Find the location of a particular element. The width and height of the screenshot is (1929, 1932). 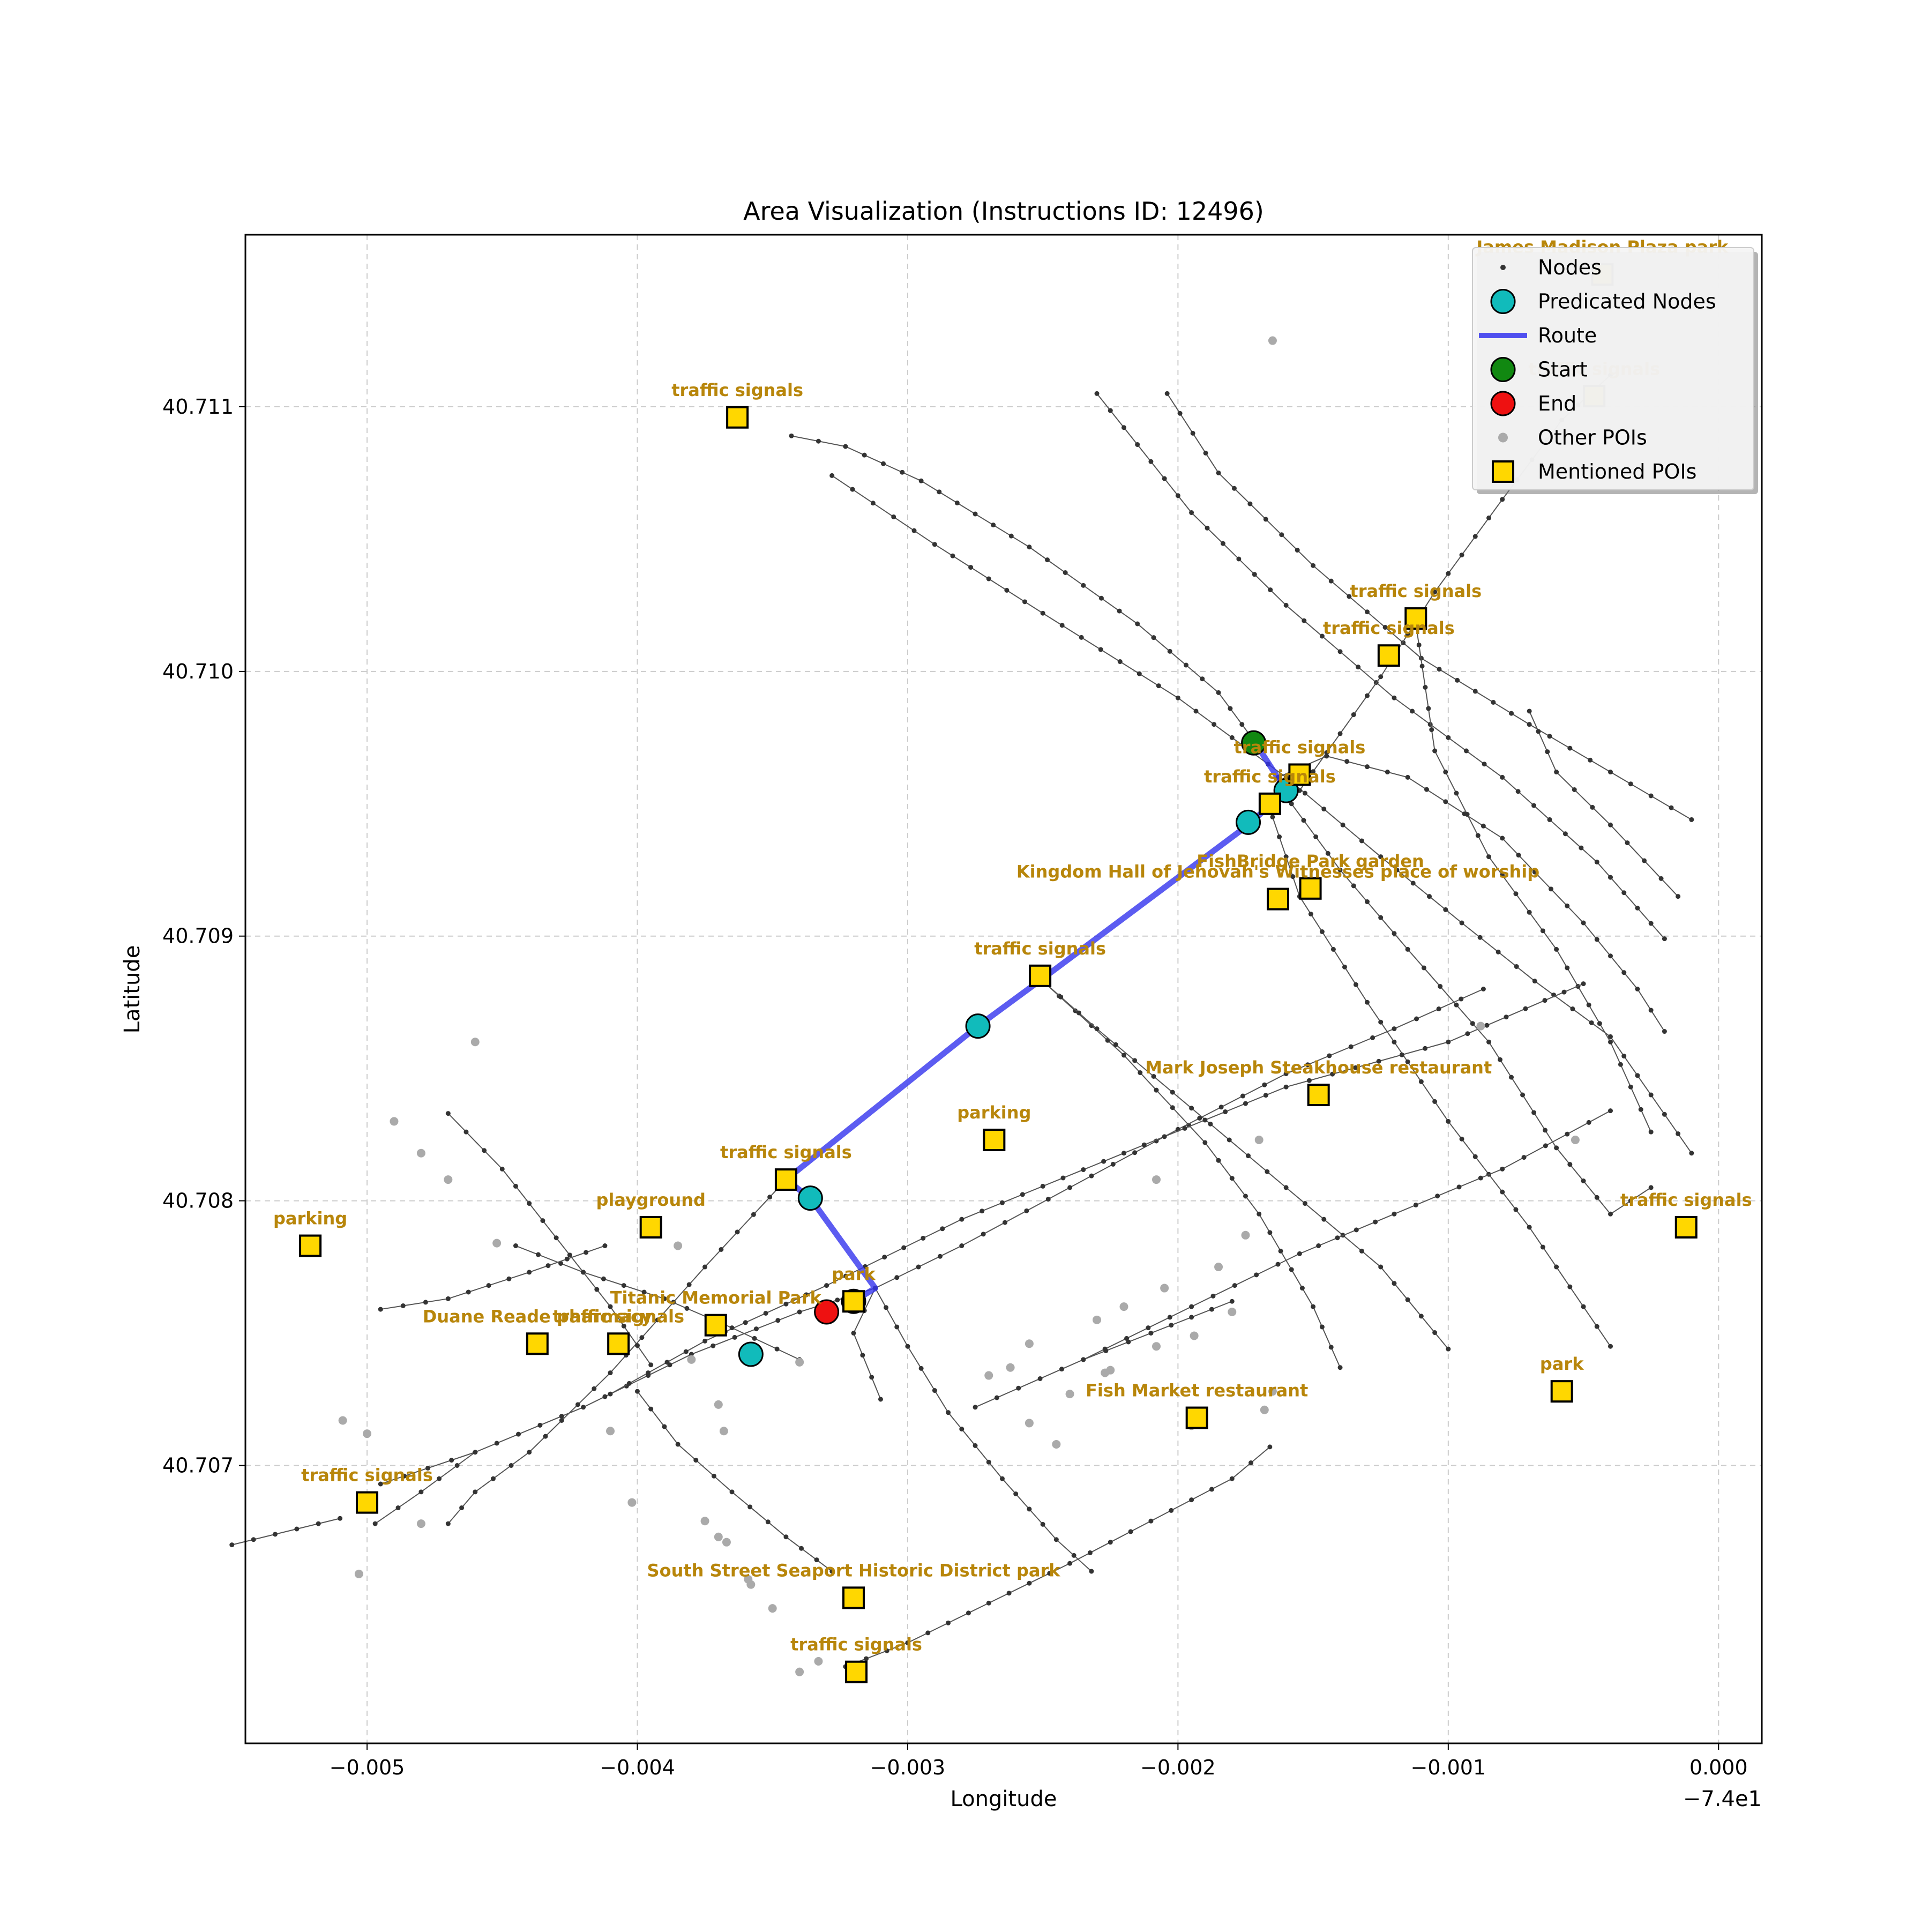

mentioned-poi-square is located at coordinates (716, 1325).